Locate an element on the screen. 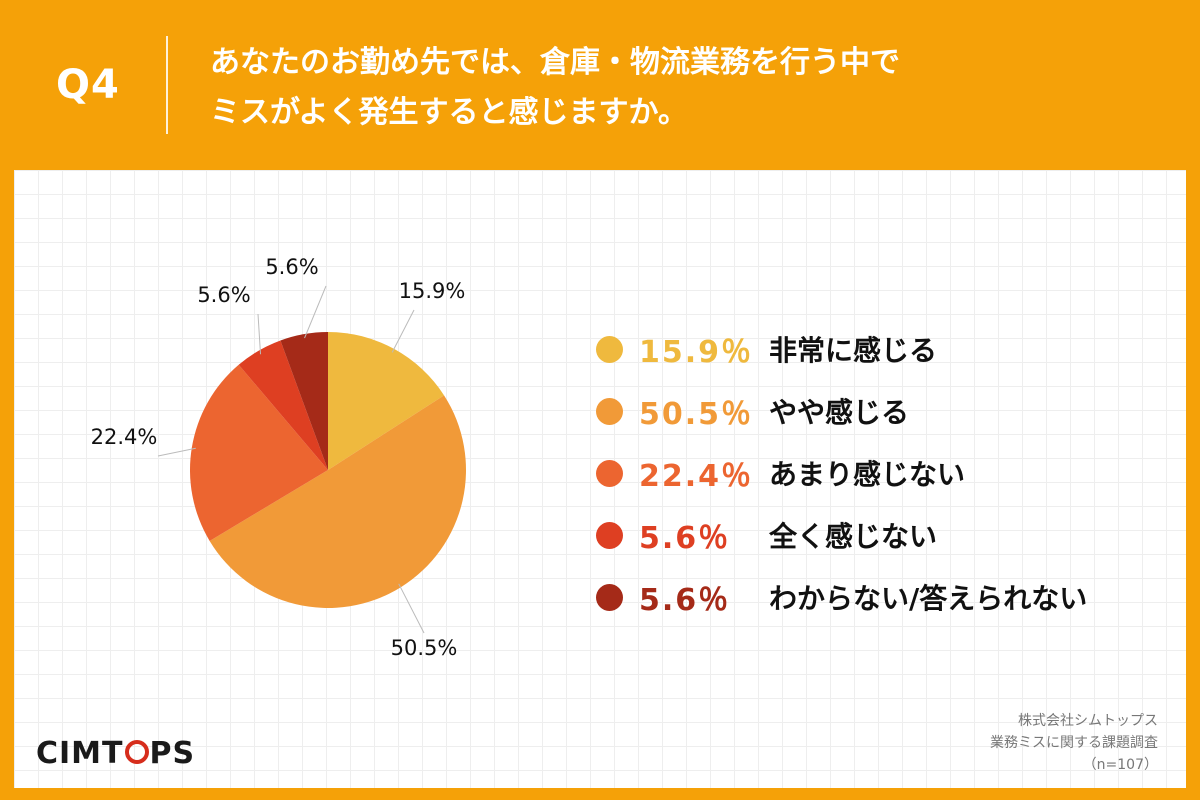 Image resolution: width=1200 pixels, height=800 pixels. source-company: 株式会社シムトップス is located at coordinates (1088, 721).